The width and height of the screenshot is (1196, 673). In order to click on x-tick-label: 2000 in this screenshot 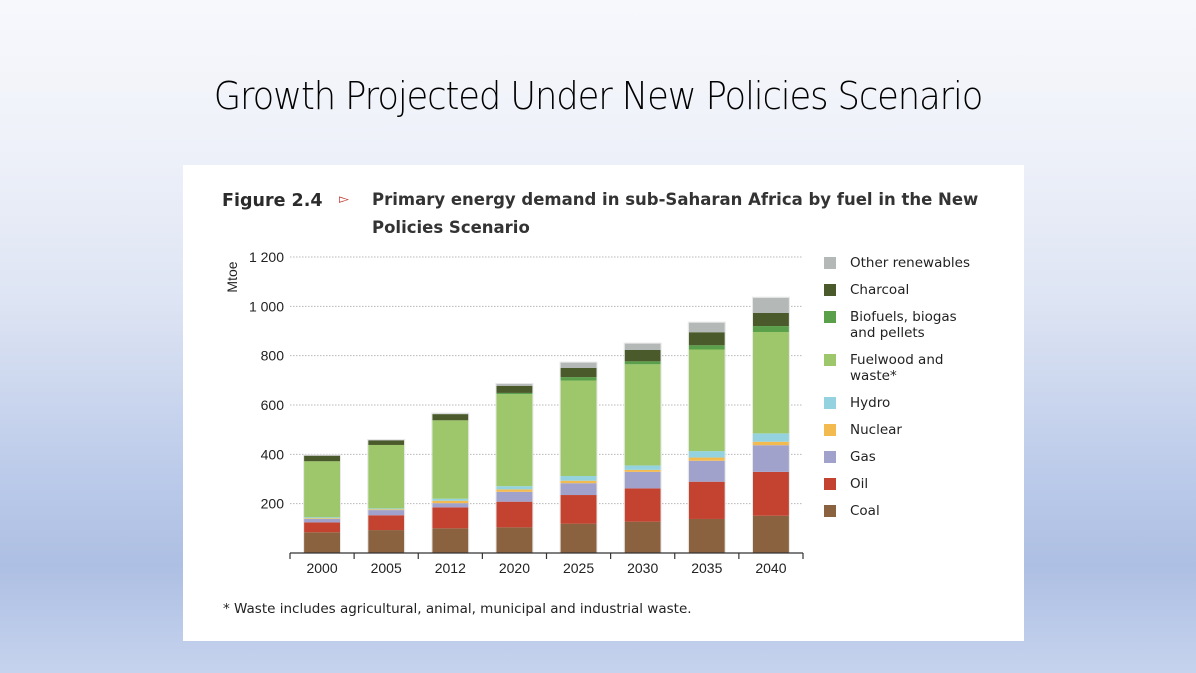, I will do `click(321, 568)`.